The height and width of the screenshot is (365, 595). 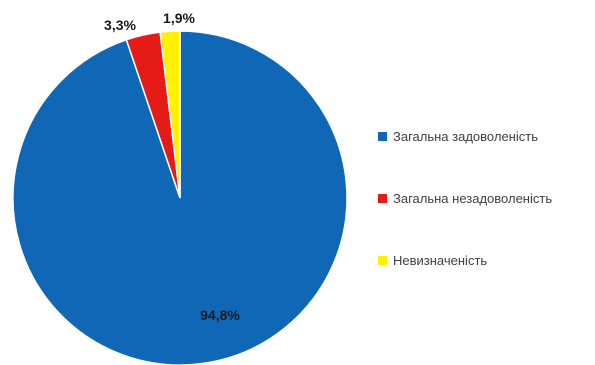 What do you see at coordinates (382, 260) in the screenshot?
I see `legend-swatch-uncertainty` at bounding box center [382, 260].